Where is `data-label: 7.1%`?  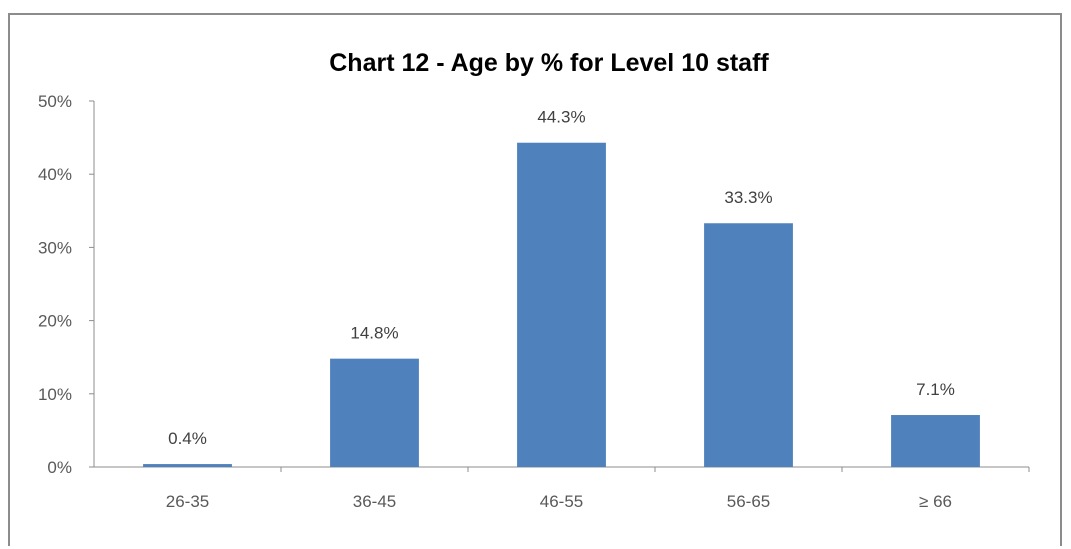 data-label: 7.1% is located at coordinates (935, 389).